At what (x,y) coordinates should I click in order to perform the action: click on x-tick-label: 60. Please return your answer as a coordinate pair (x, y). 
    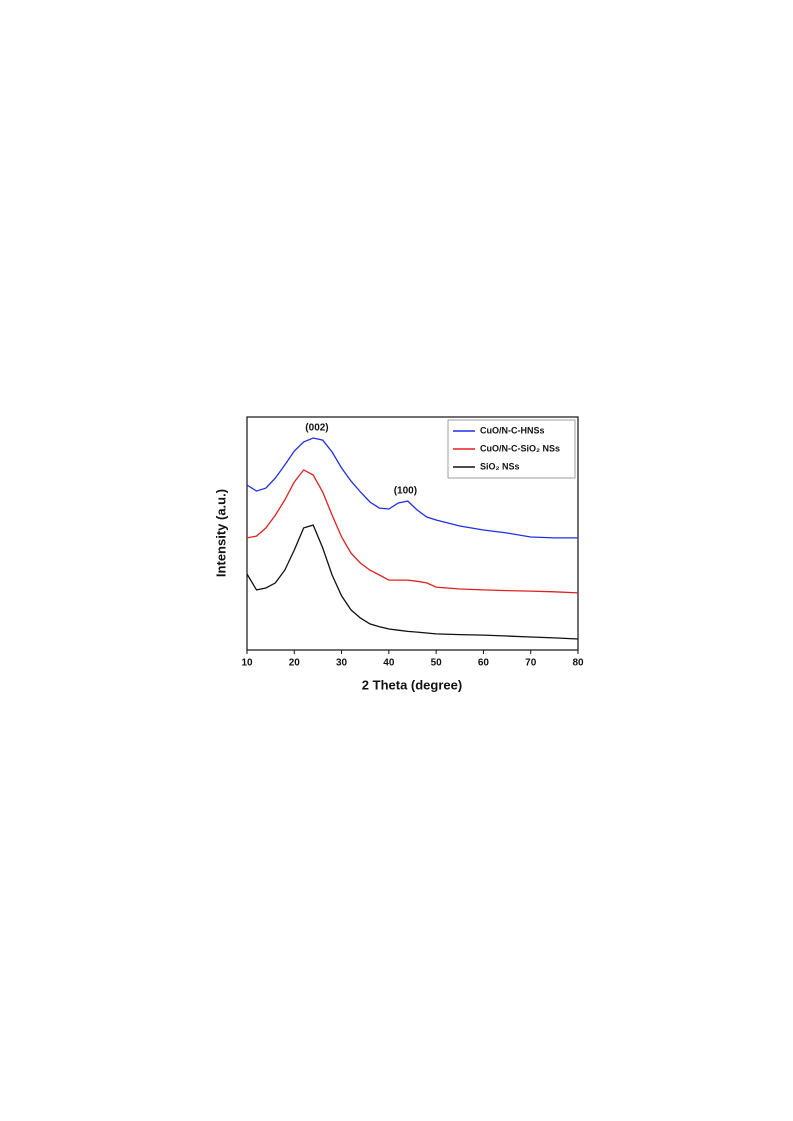
    Looking at the image, I should click on (484, 663).